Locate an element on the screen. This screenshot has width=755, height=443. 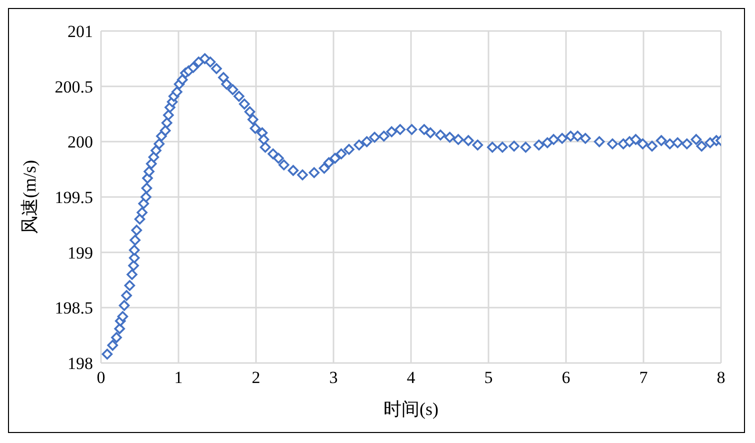
y-tick-label: 198.5 is located at coordinates (73, 308).